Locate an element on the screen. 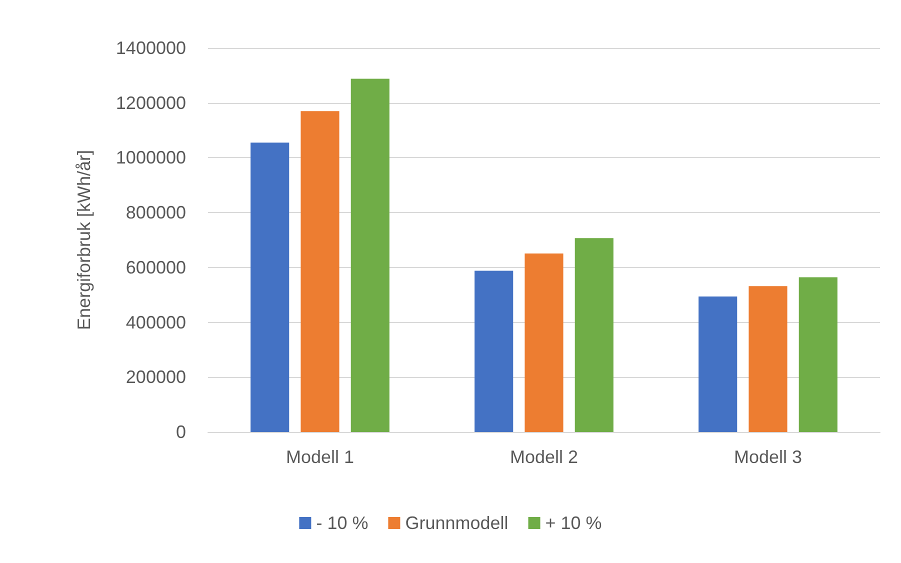 The height and width of the screenshot is (563, 901). y-tick-label: 600000 is located at coordinates (156, 267).